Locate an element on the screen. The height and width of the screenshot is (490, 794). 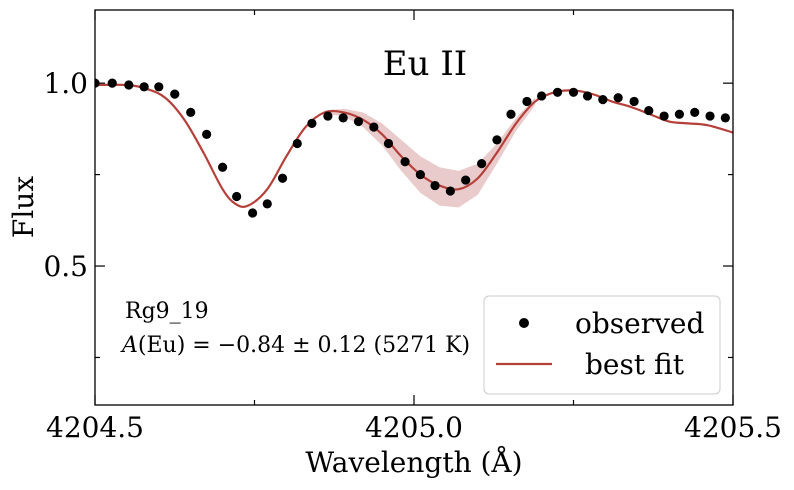
abundance-symbol: A is located at coordinates (129, 345).